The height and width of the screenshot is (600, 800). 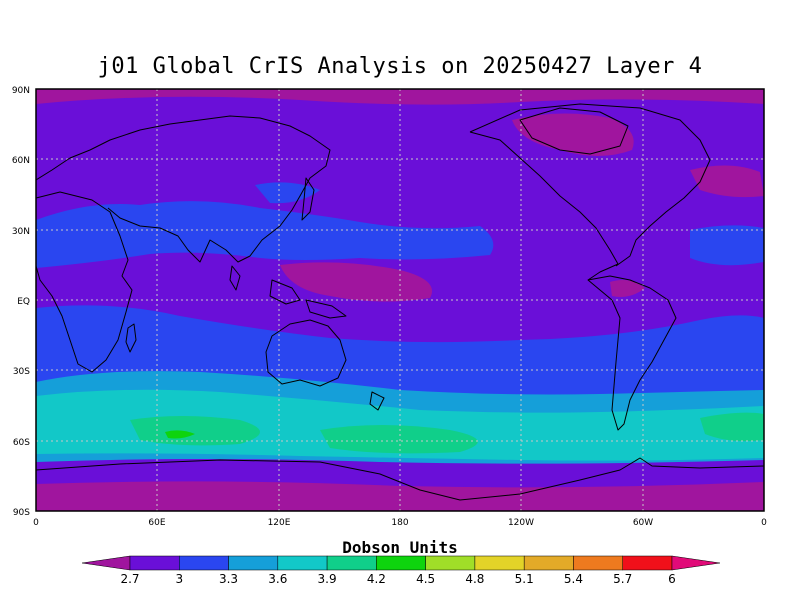 I want to click on colorbar-tick-label: 5.1, so click(x=524, y=579).